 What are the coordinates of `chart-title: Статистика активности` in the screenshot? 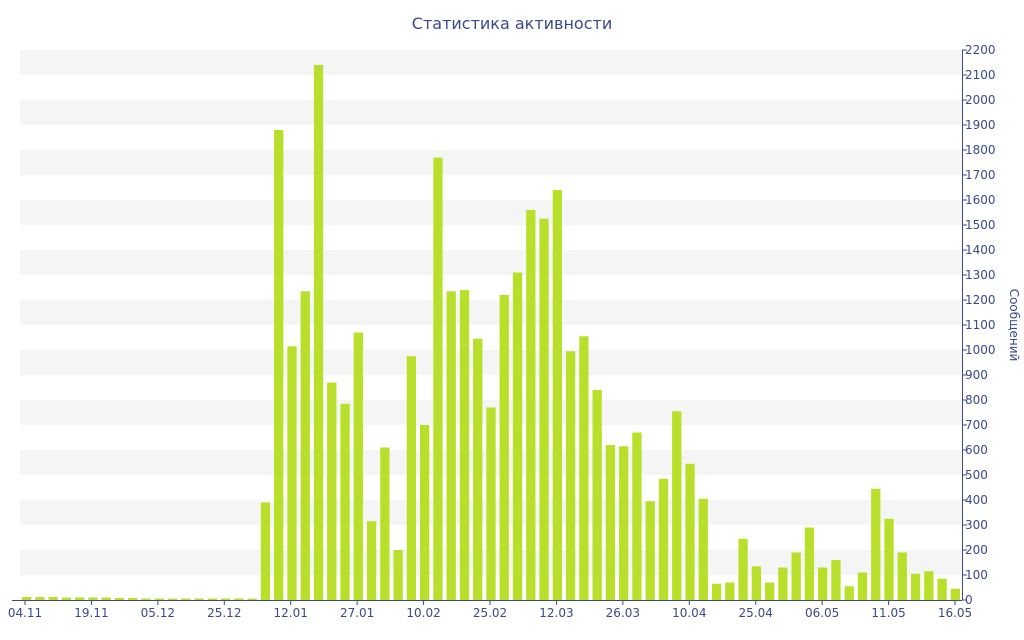 It's located at (512, 23).